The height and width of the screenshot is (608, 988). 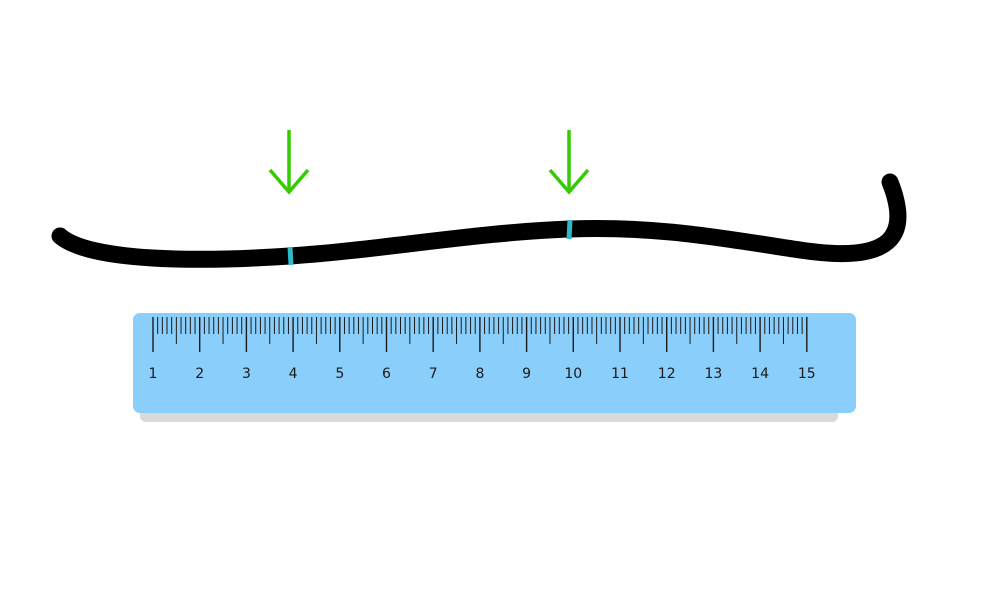 I want to click on ruler-label: 7, so click(x=433, y=374).